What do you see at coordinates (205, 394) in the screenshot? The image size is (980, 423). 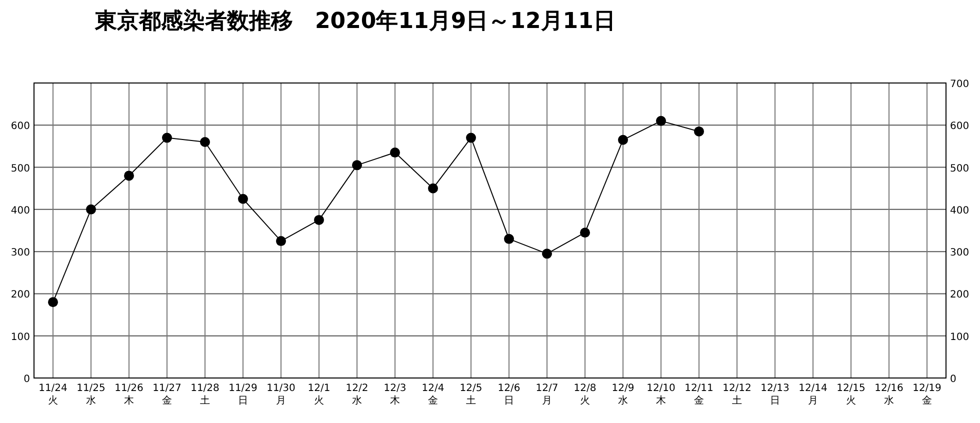 I see `x-tick-label: 11/28 土` at bounding box center [205, 394].